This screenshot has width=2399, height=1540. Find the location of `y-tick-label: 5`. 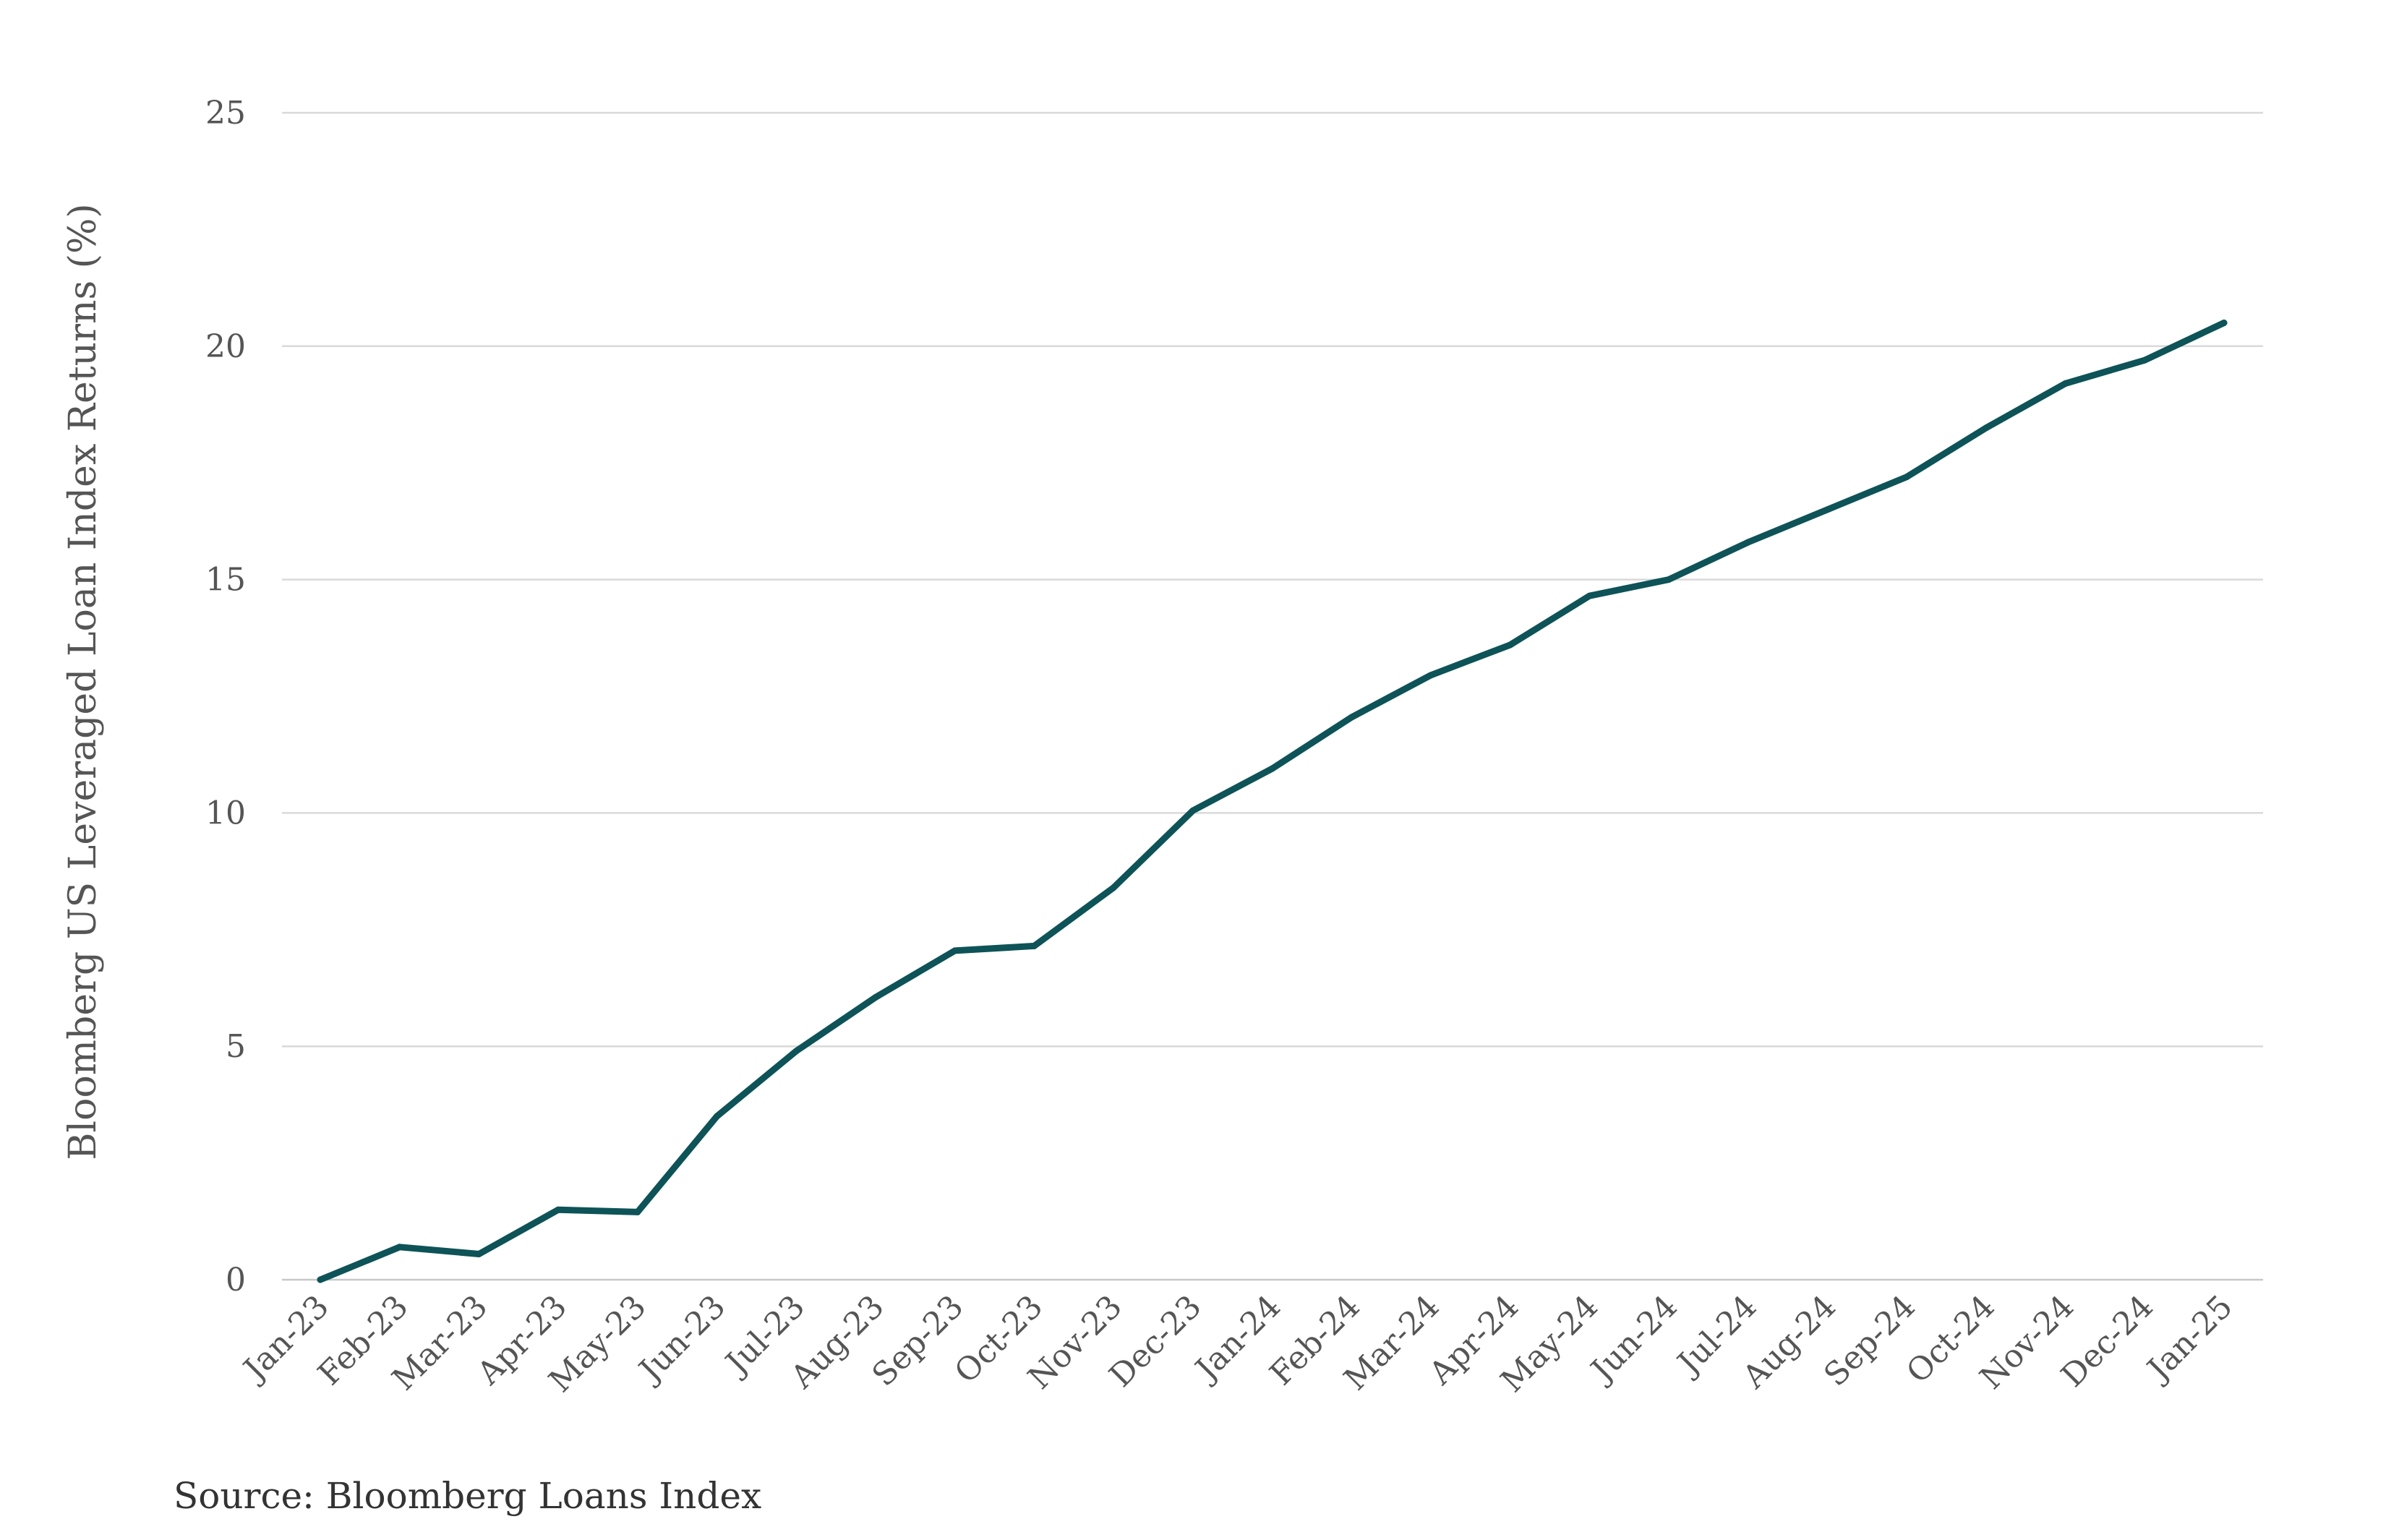

y-tick-label: 5 is located at coordinates (236, 1046).